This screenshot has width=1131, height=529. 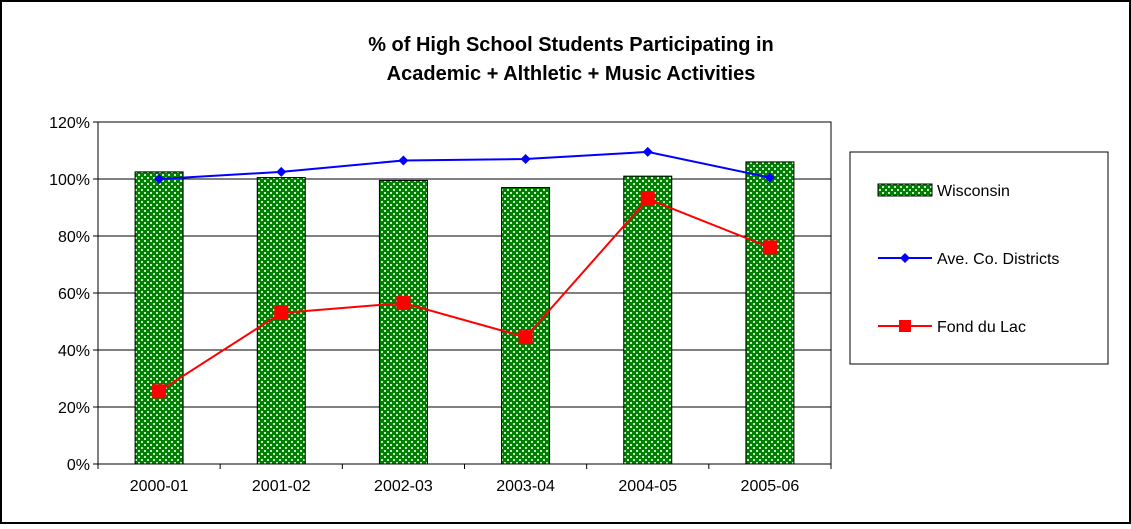 What do you see at coordinates (905, 326) in the screenshot?
I see `legend-marker-fdl` at bounding box center [905, 326].